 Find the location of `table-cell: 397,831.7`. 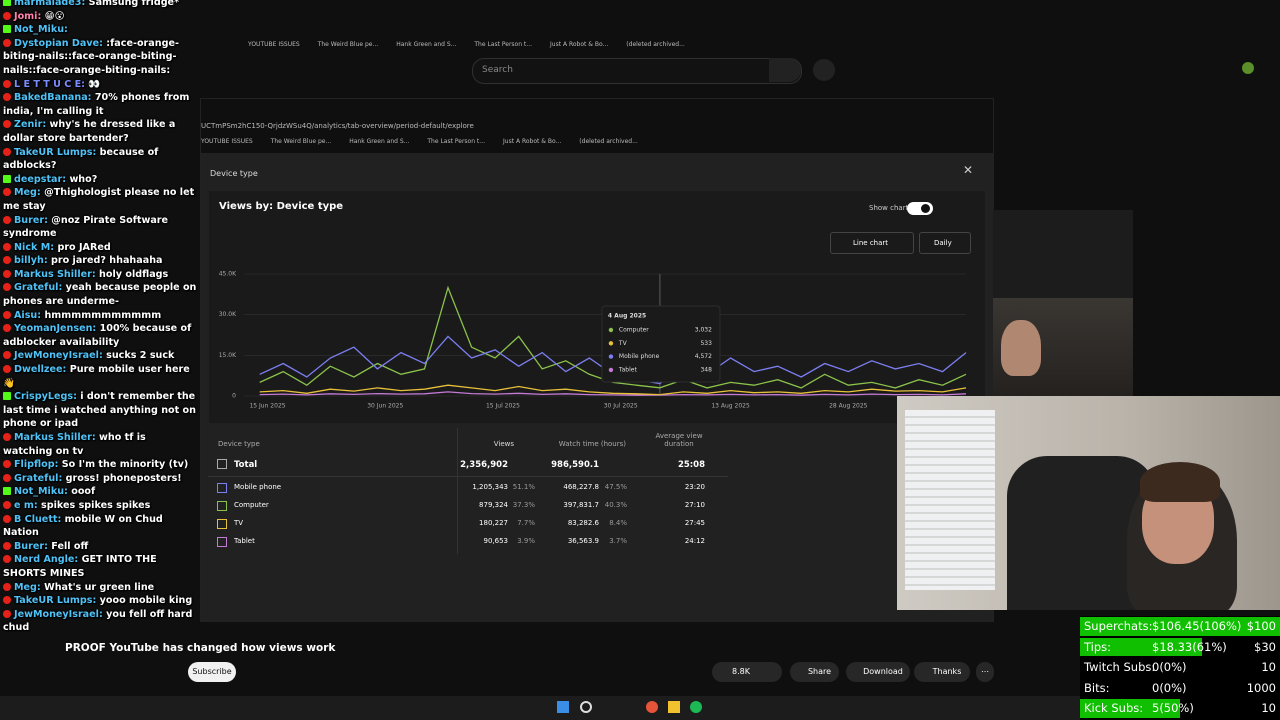

table-cell: 397,831.7 is located at coordinates (581, 505).